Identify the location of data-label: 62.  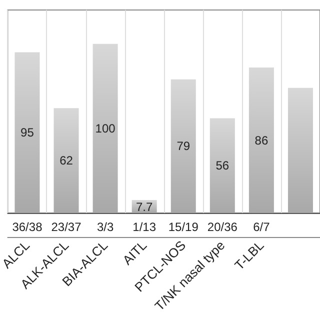
(67, 161).